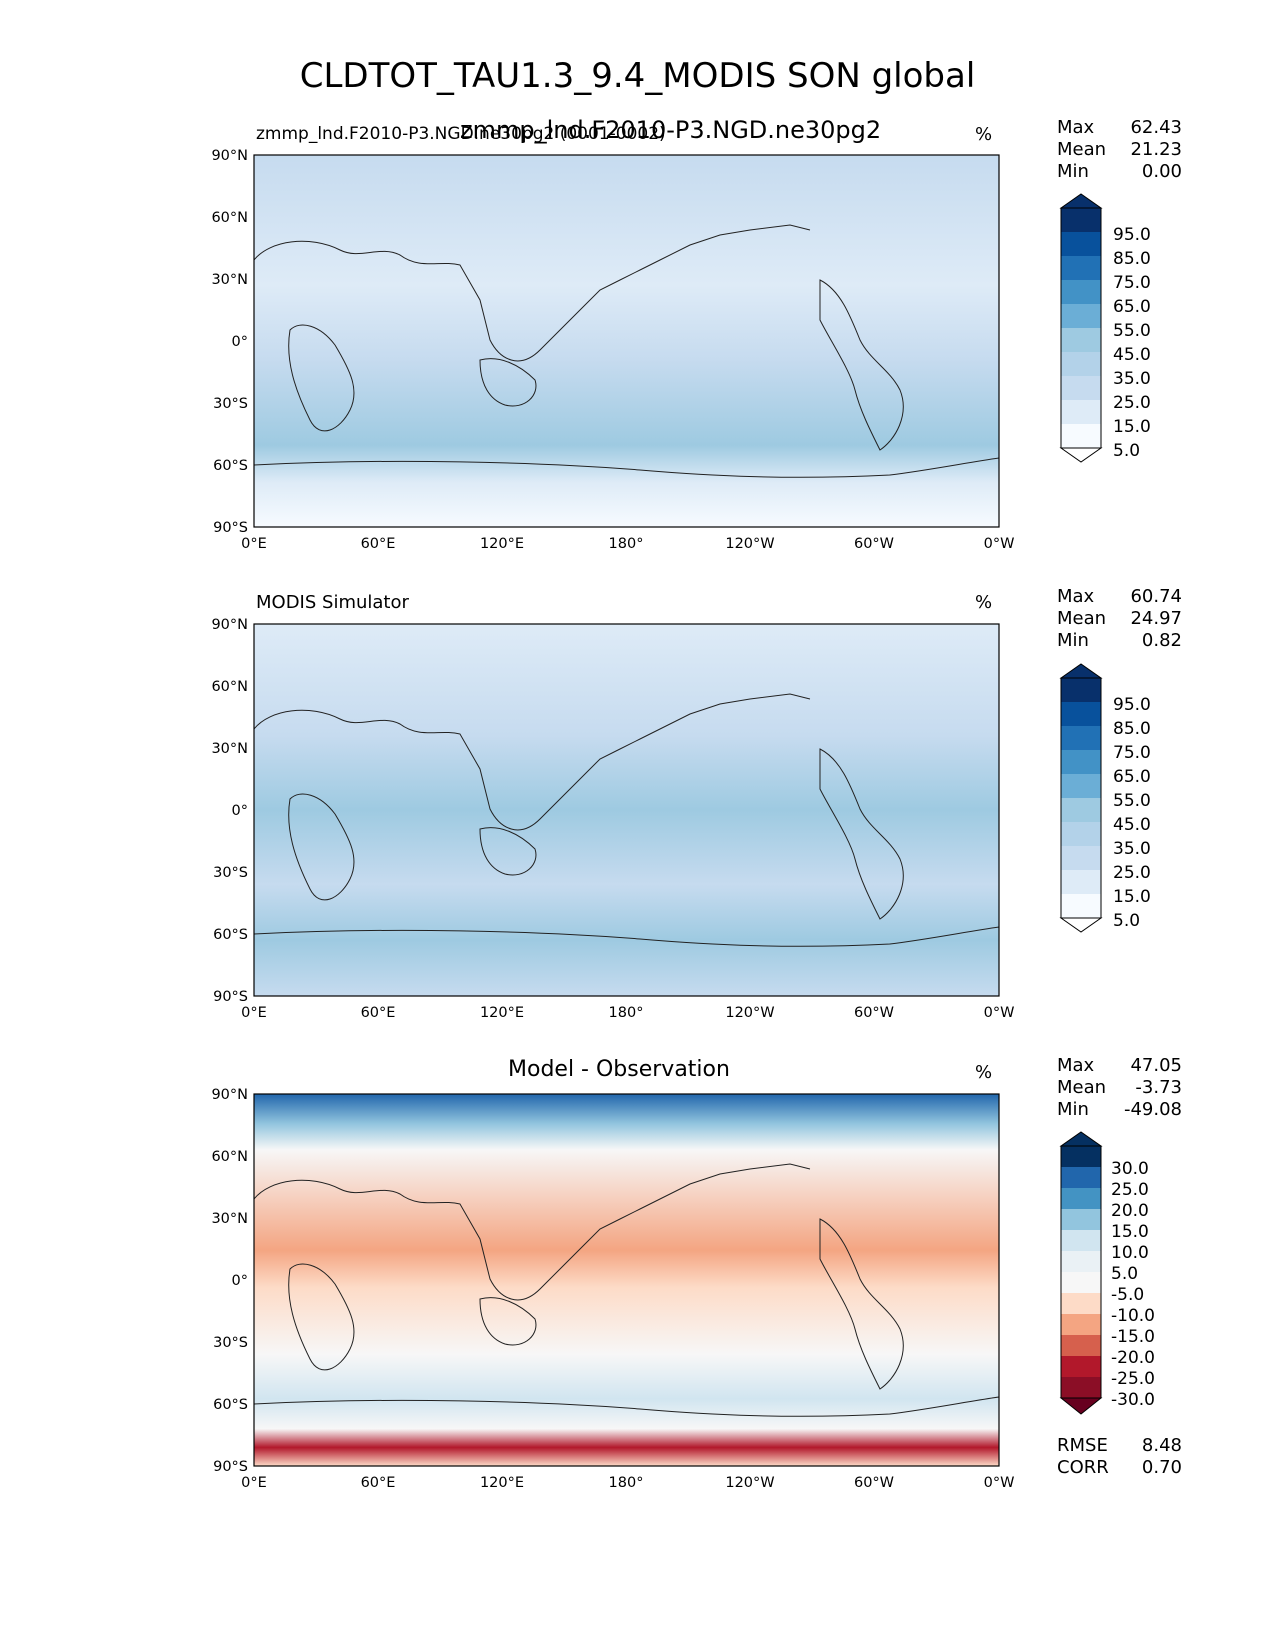  What do you see at coordinates (1133, 1316) in the screenshot?
I see `cbar-label: -10.0` at bounding box center [1133, 1316].